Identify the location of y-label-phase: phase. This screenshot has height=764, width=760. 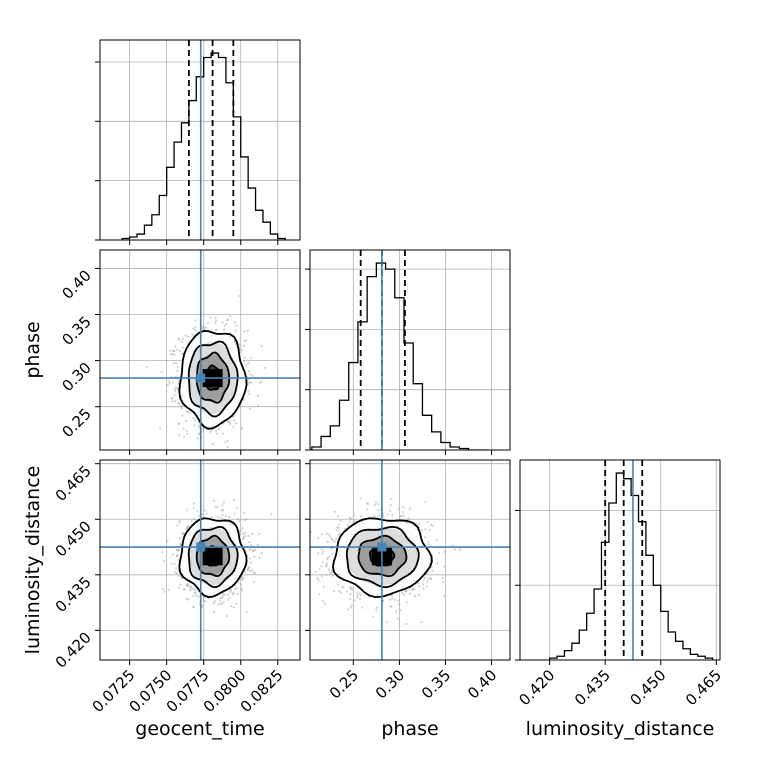
(33, 349).